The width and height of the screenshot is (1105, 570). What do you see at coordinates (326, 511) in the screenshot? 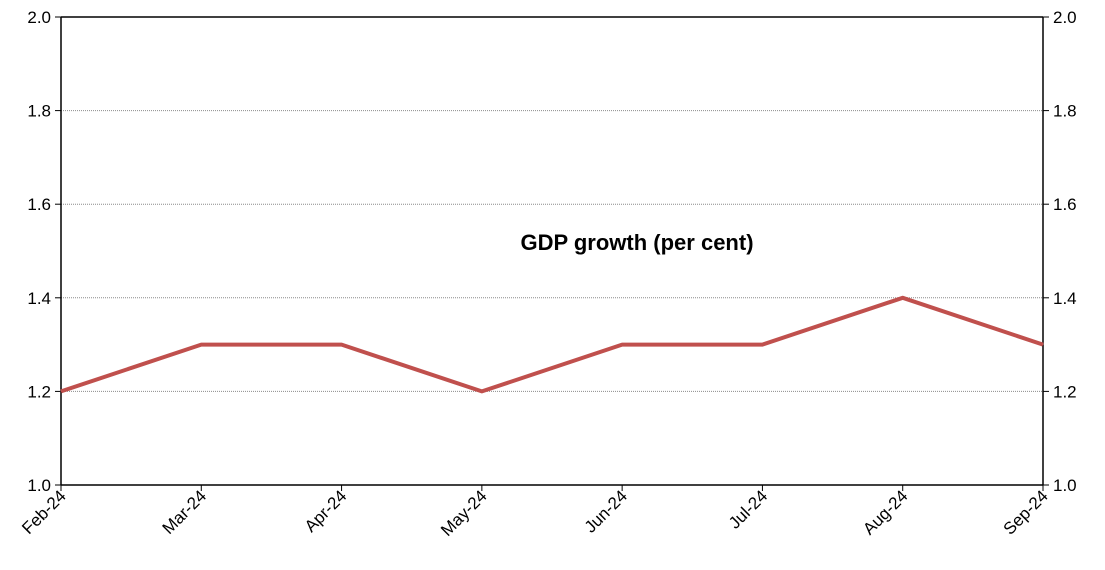
I see `x-tick-label: Apr-24` at bounding box center [326, 511].